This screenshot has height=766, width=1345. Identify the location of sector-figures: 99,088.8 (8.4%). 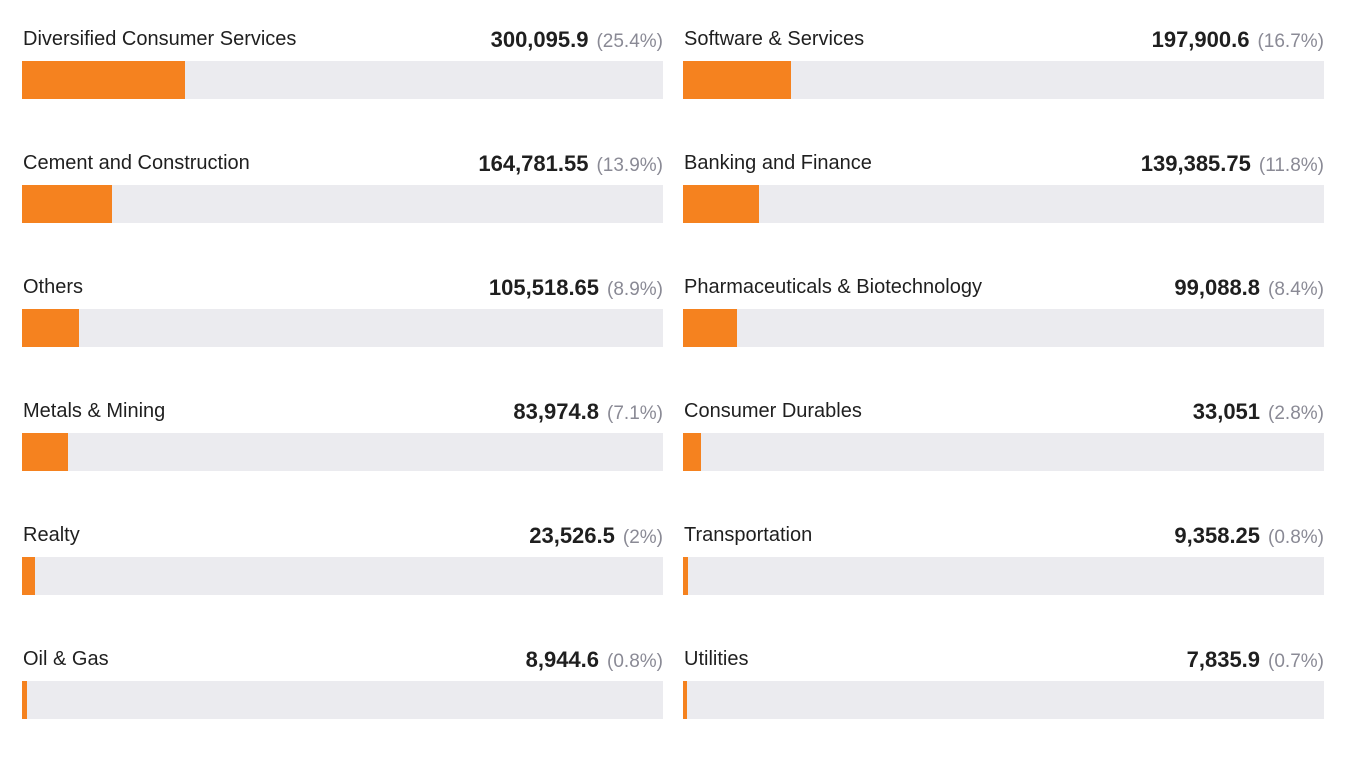
(1249, 288).